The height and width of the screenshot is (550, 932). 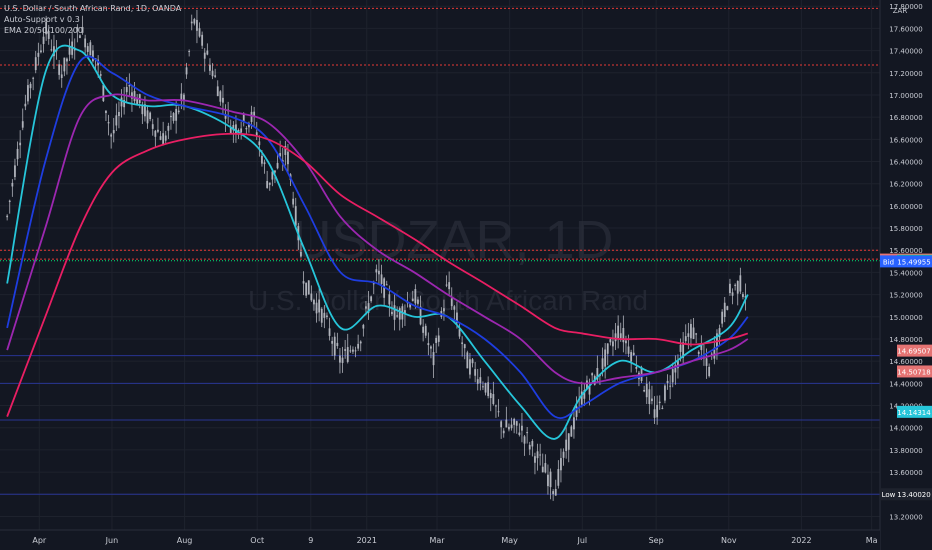 I want to click on price-label-name: Low, so click(x=889, y=495).